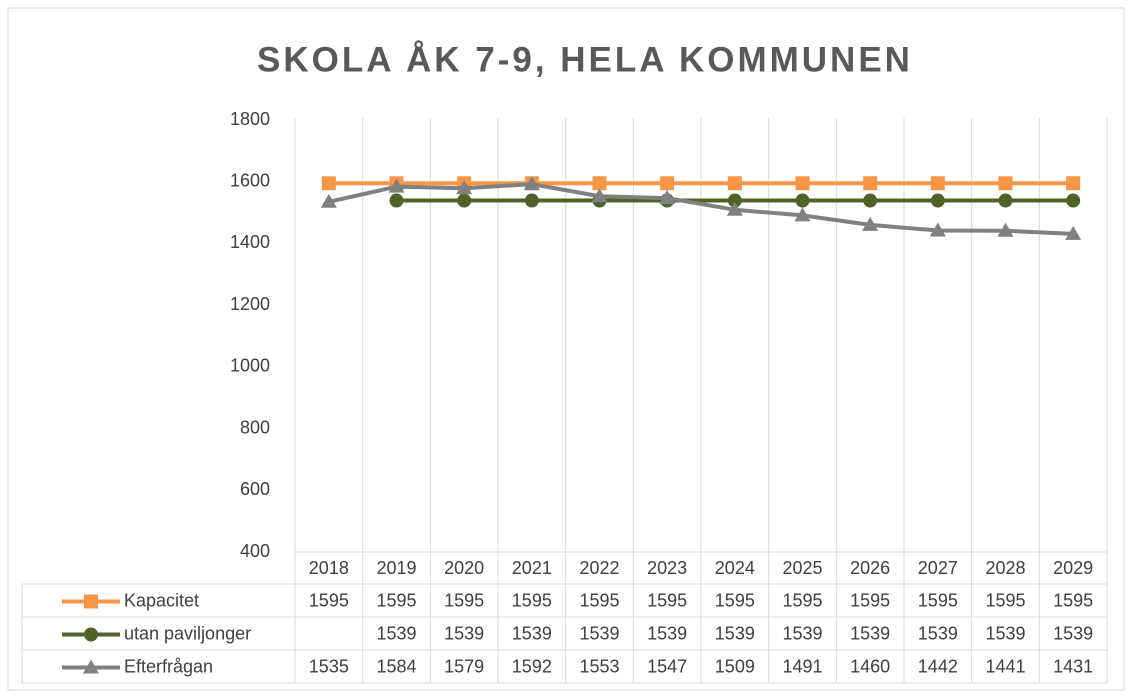 Image resolution: width=1132 pixels, height=697 pixels. What do you see at coordinates (464, 666) in the screenshot?
I see `table-cell: 1579` at bounding box center [464, 666].